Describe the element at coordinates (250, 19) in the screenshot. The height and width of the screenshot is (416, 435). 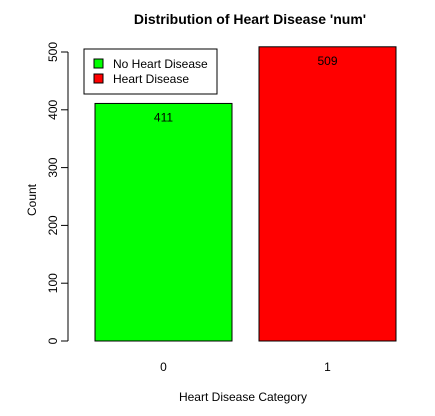
I see `chart-title: Distribution of Heart Disease 'num'` at that location.